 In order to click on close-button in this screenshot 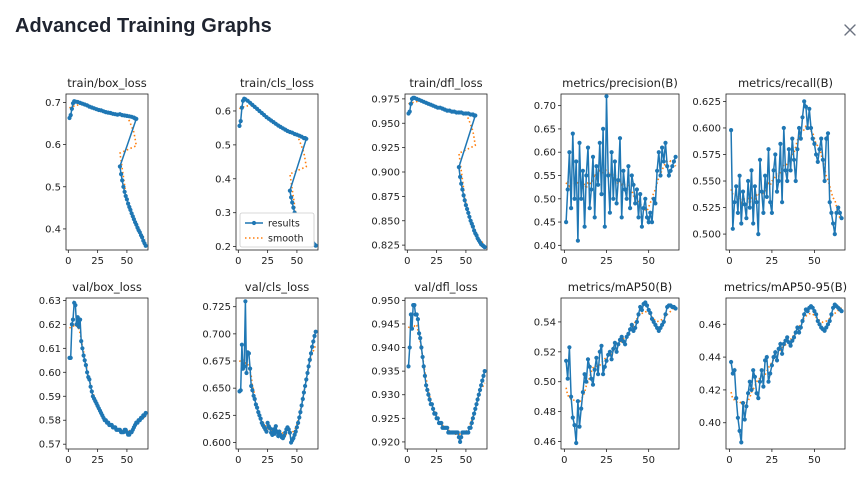, I will do `click(850, 30)`.